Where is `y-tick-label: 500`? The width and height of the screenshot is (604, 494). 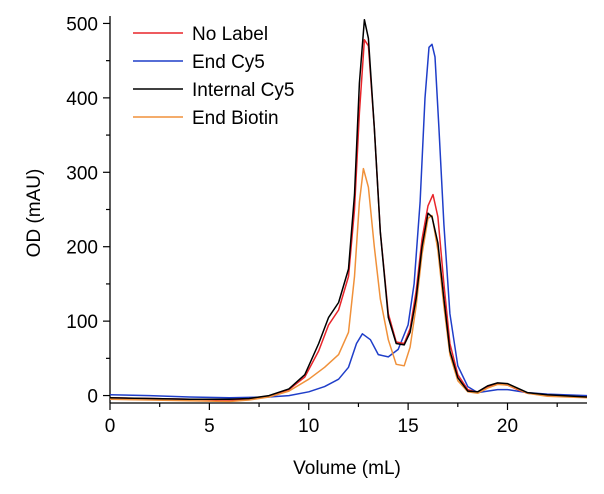
y-tick-label: 500 is located at coordinates (82, 24).